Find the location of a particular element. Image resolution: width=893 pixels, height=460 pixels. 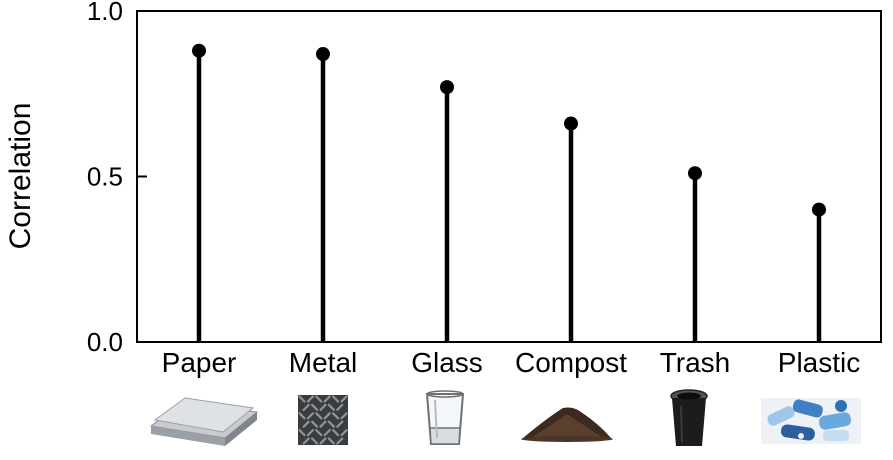

category-label-glass: Glass is located at coordinates (447, 362).